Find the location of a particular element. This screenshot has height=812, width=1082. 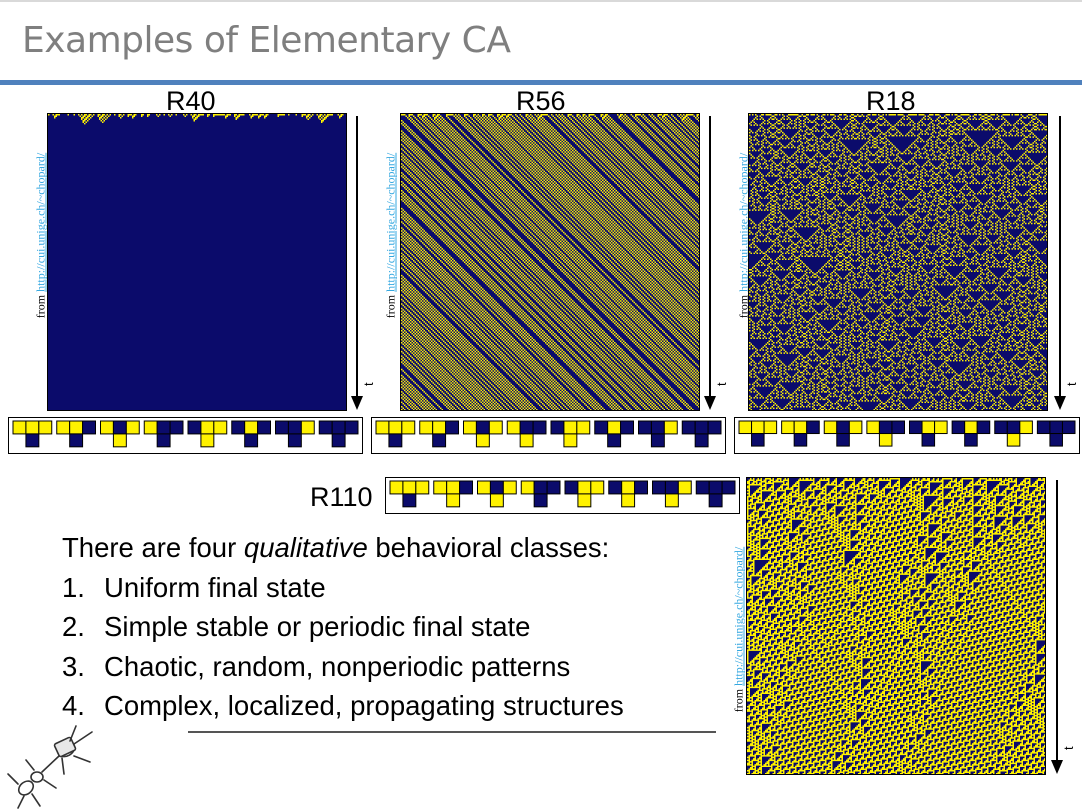

intro-emphasis: qualitative is located at coordinates (305, 547).